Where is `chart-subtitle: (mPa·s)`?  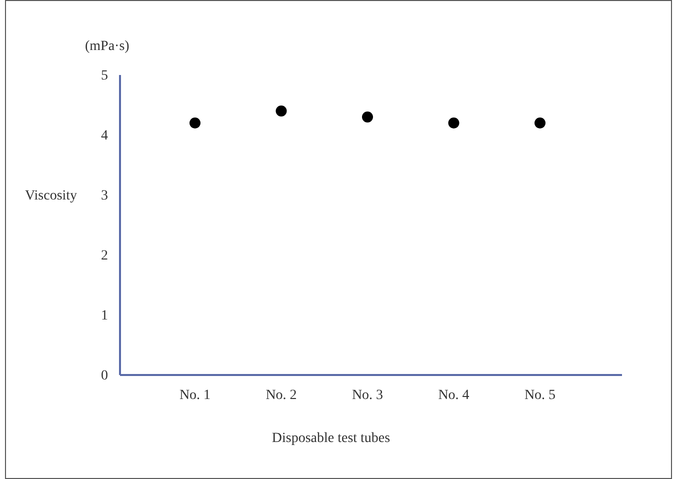
chart-subtitle: (mPa·s) is located at coordinates (107, 46).